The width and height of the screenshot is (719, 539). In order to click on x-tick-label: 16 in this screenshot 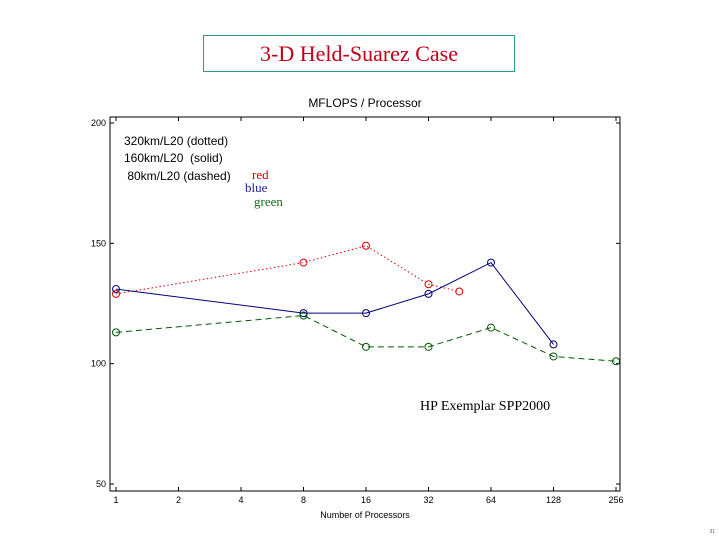, I will do `click(366, 500)`.